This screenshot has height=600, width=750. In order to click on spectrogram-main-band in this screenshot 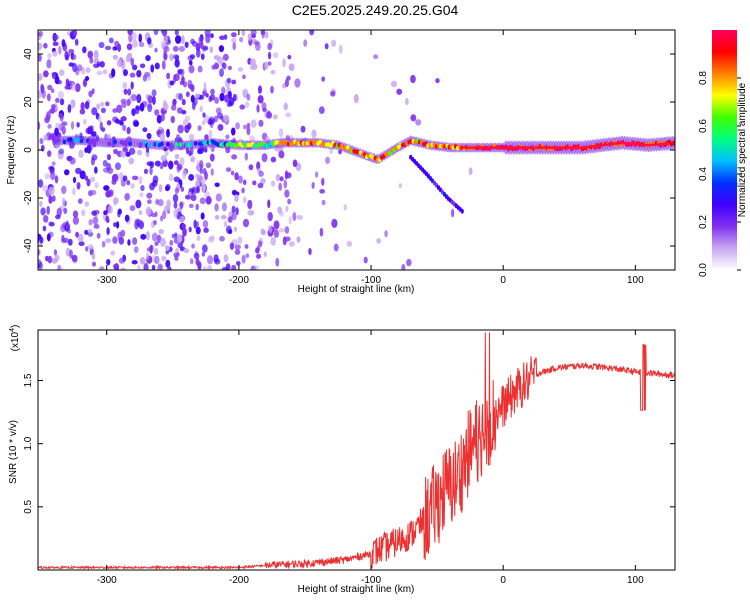, I will do `click(363, 174)`.